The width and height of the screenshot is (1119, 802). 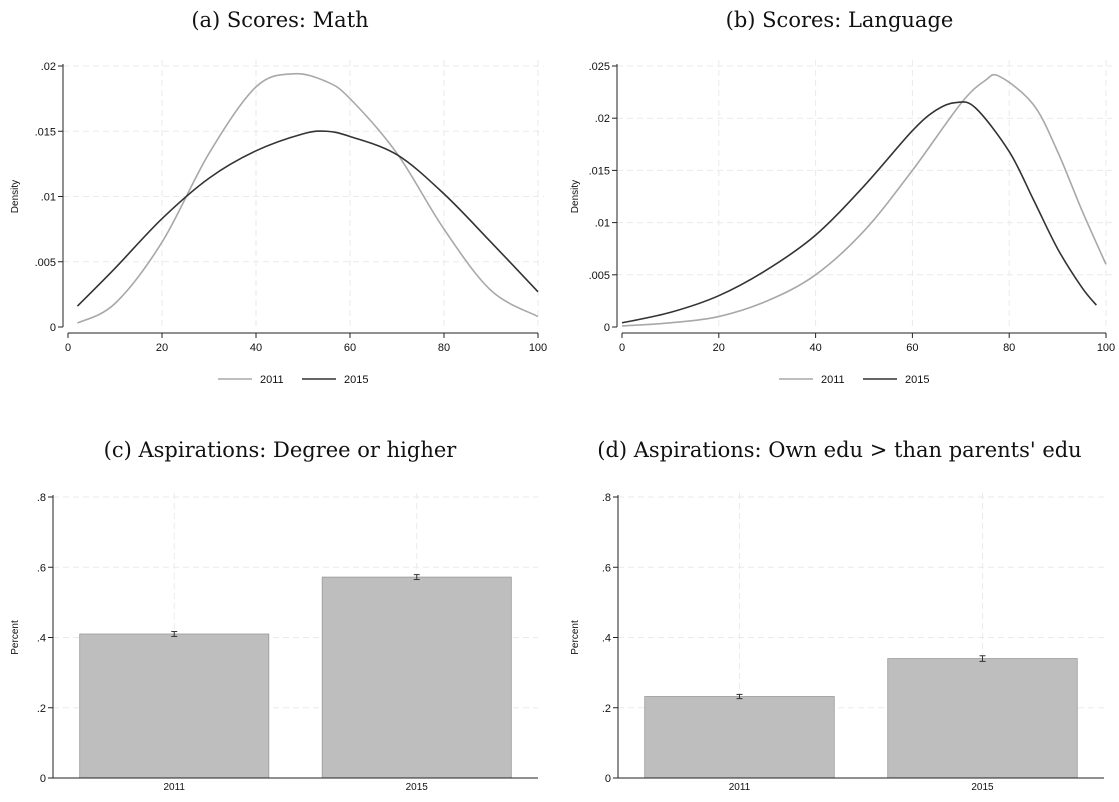 What do you see at coordinates (839, 20) in the screenshot?
I see `chart-title: (b) Scores: Language` at bounding box center [839, 20].